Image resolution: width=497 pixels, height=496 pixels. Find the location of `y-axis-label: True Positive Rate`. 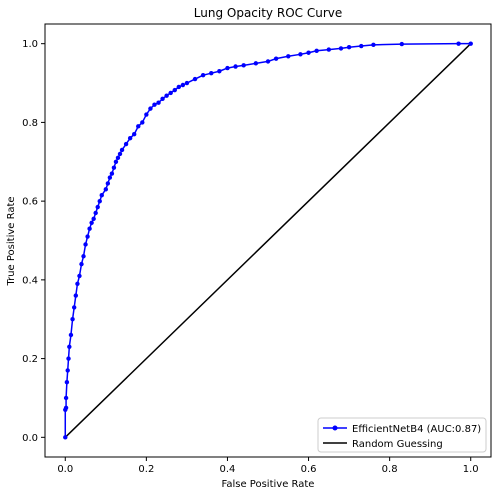

y-axis-label: True Positive Rate is located at coordinates (11, 241).